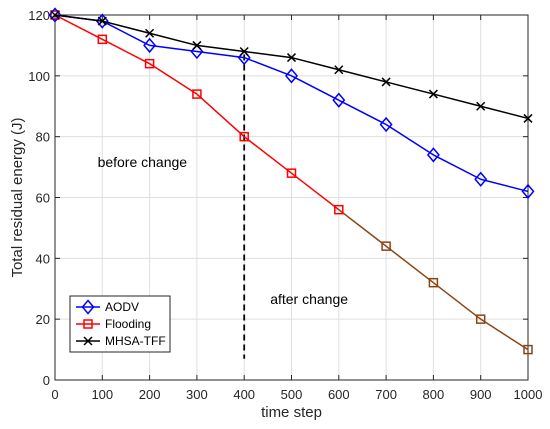 The width and height of the screenshot is (550, 429). Describe the element at coordinates (39, 15) in the screenshot. I see `y-tick-label: 120` at that location.